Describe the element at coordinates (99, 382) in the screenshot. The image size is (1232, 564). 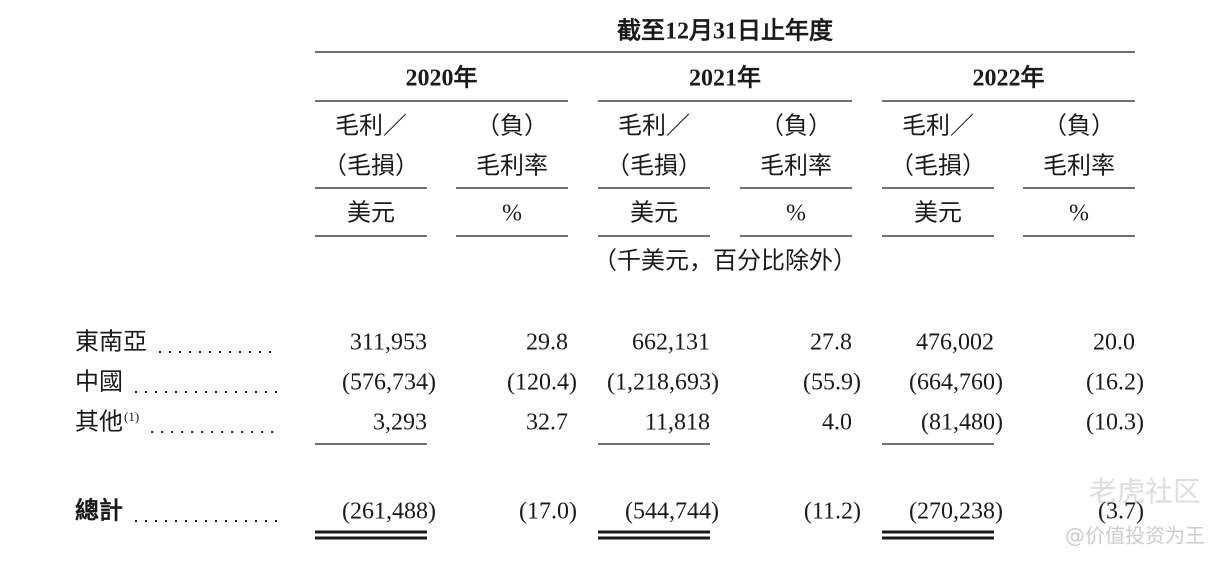
I see `row-label: 中國` at that location.